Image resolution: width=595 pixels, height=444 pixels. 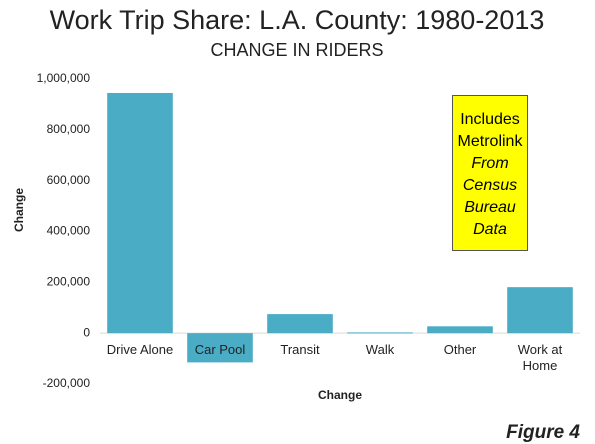 I want to click on y-tick-label: 400,000, so click(x=69, y=231).